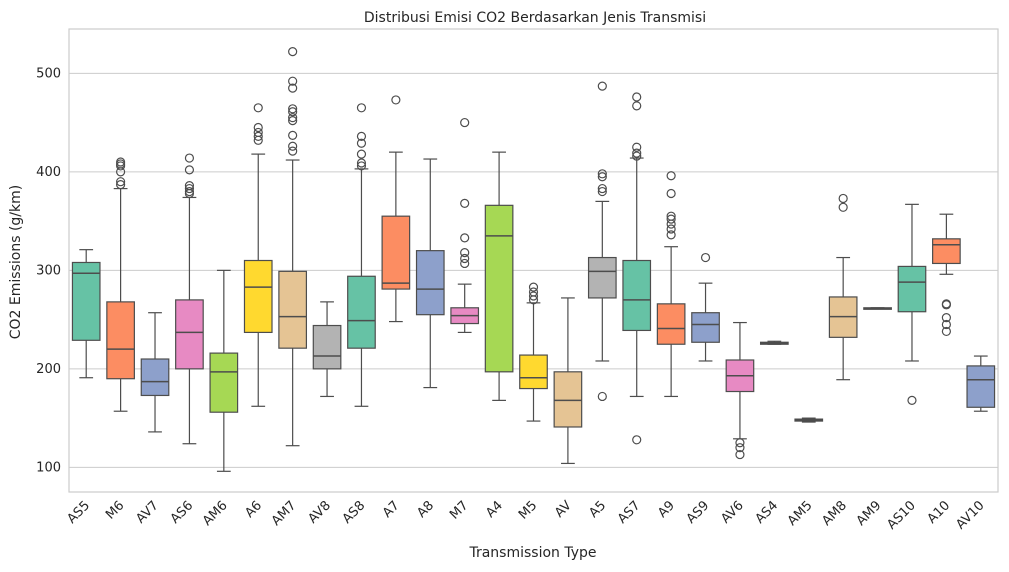  What do you see at coordinates (48, 172) in the screenshot?
I see `y-tick-label: 400` at bounding box center [48, 172].